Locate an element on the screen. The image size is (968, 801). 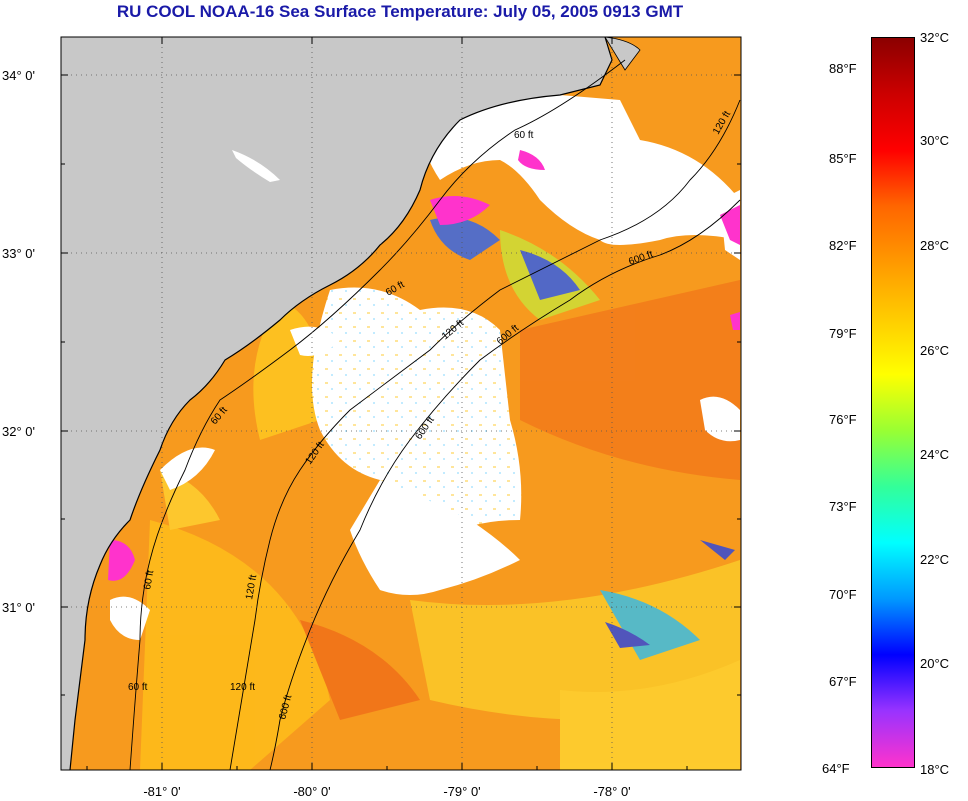
temperature-colorbar is located at coordinates (893, 402).